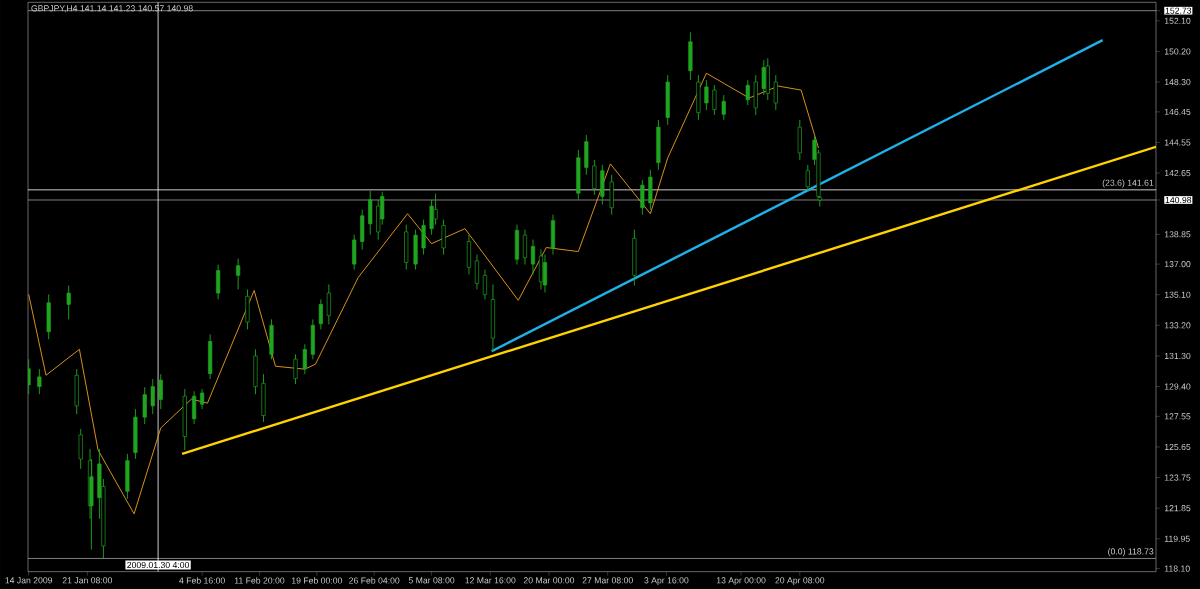 This screenshot has width=1200, height=589. Describe the element at coordinates (259, 580) in the screenshot. I see `x-tick-label: 11 Feb 20:00` at that location.